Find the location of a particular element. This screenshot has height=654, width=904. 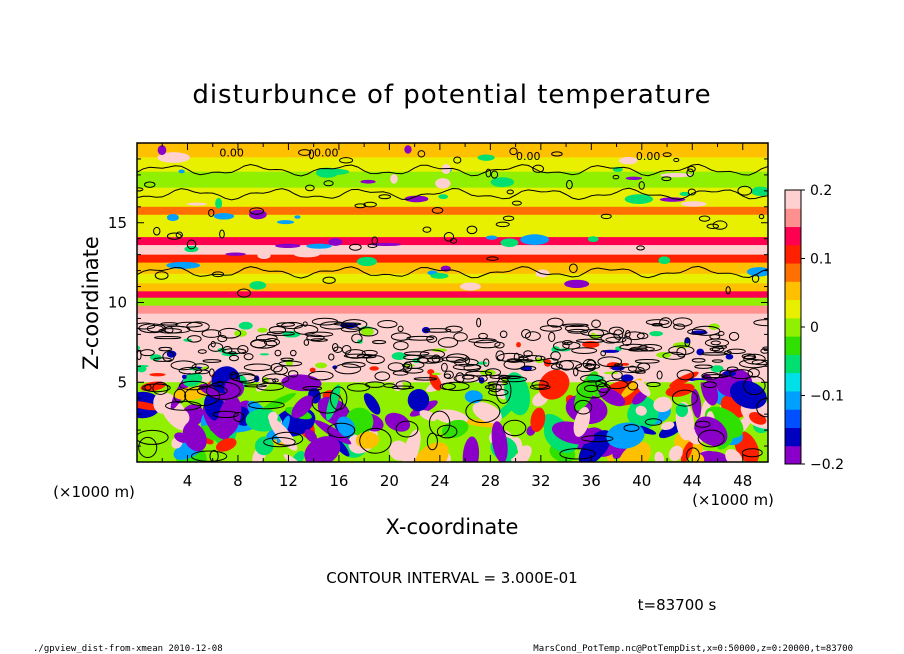

y-tick-label: 5 is located at coordinates (122, 382).